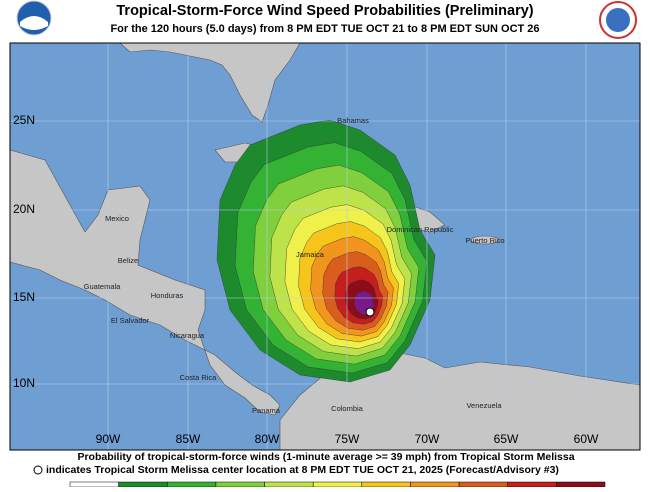 The height and width of the screenshot is (492, 650). What do you see at coordinates (199, 377) in the screenshot?
I see `place-label: Costa Rica` at bounding box center [199, 377].